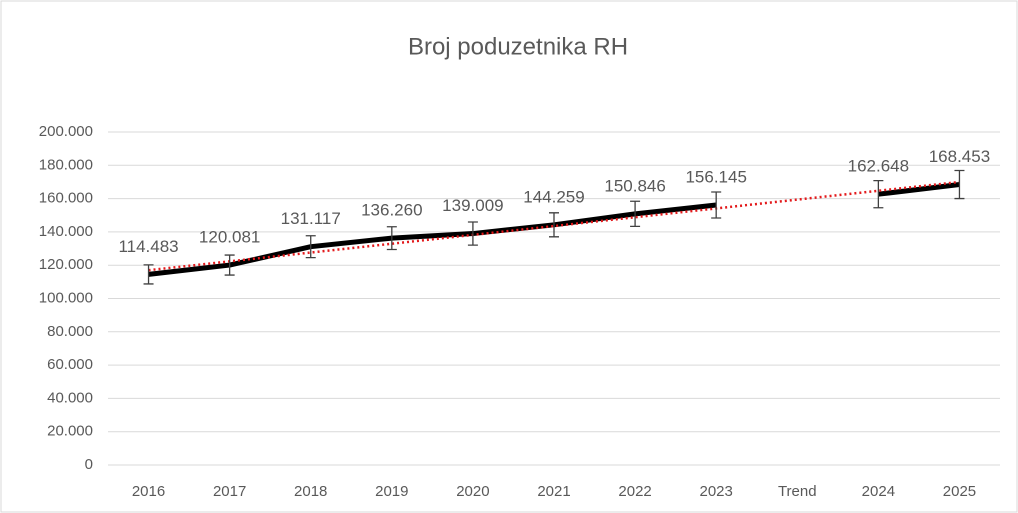 The image size is (1018, 513). What do you see at coordinates (66, 231) in the screenshot?
I see `y-tick-label: 140.000` at bounding box center [66, 231].